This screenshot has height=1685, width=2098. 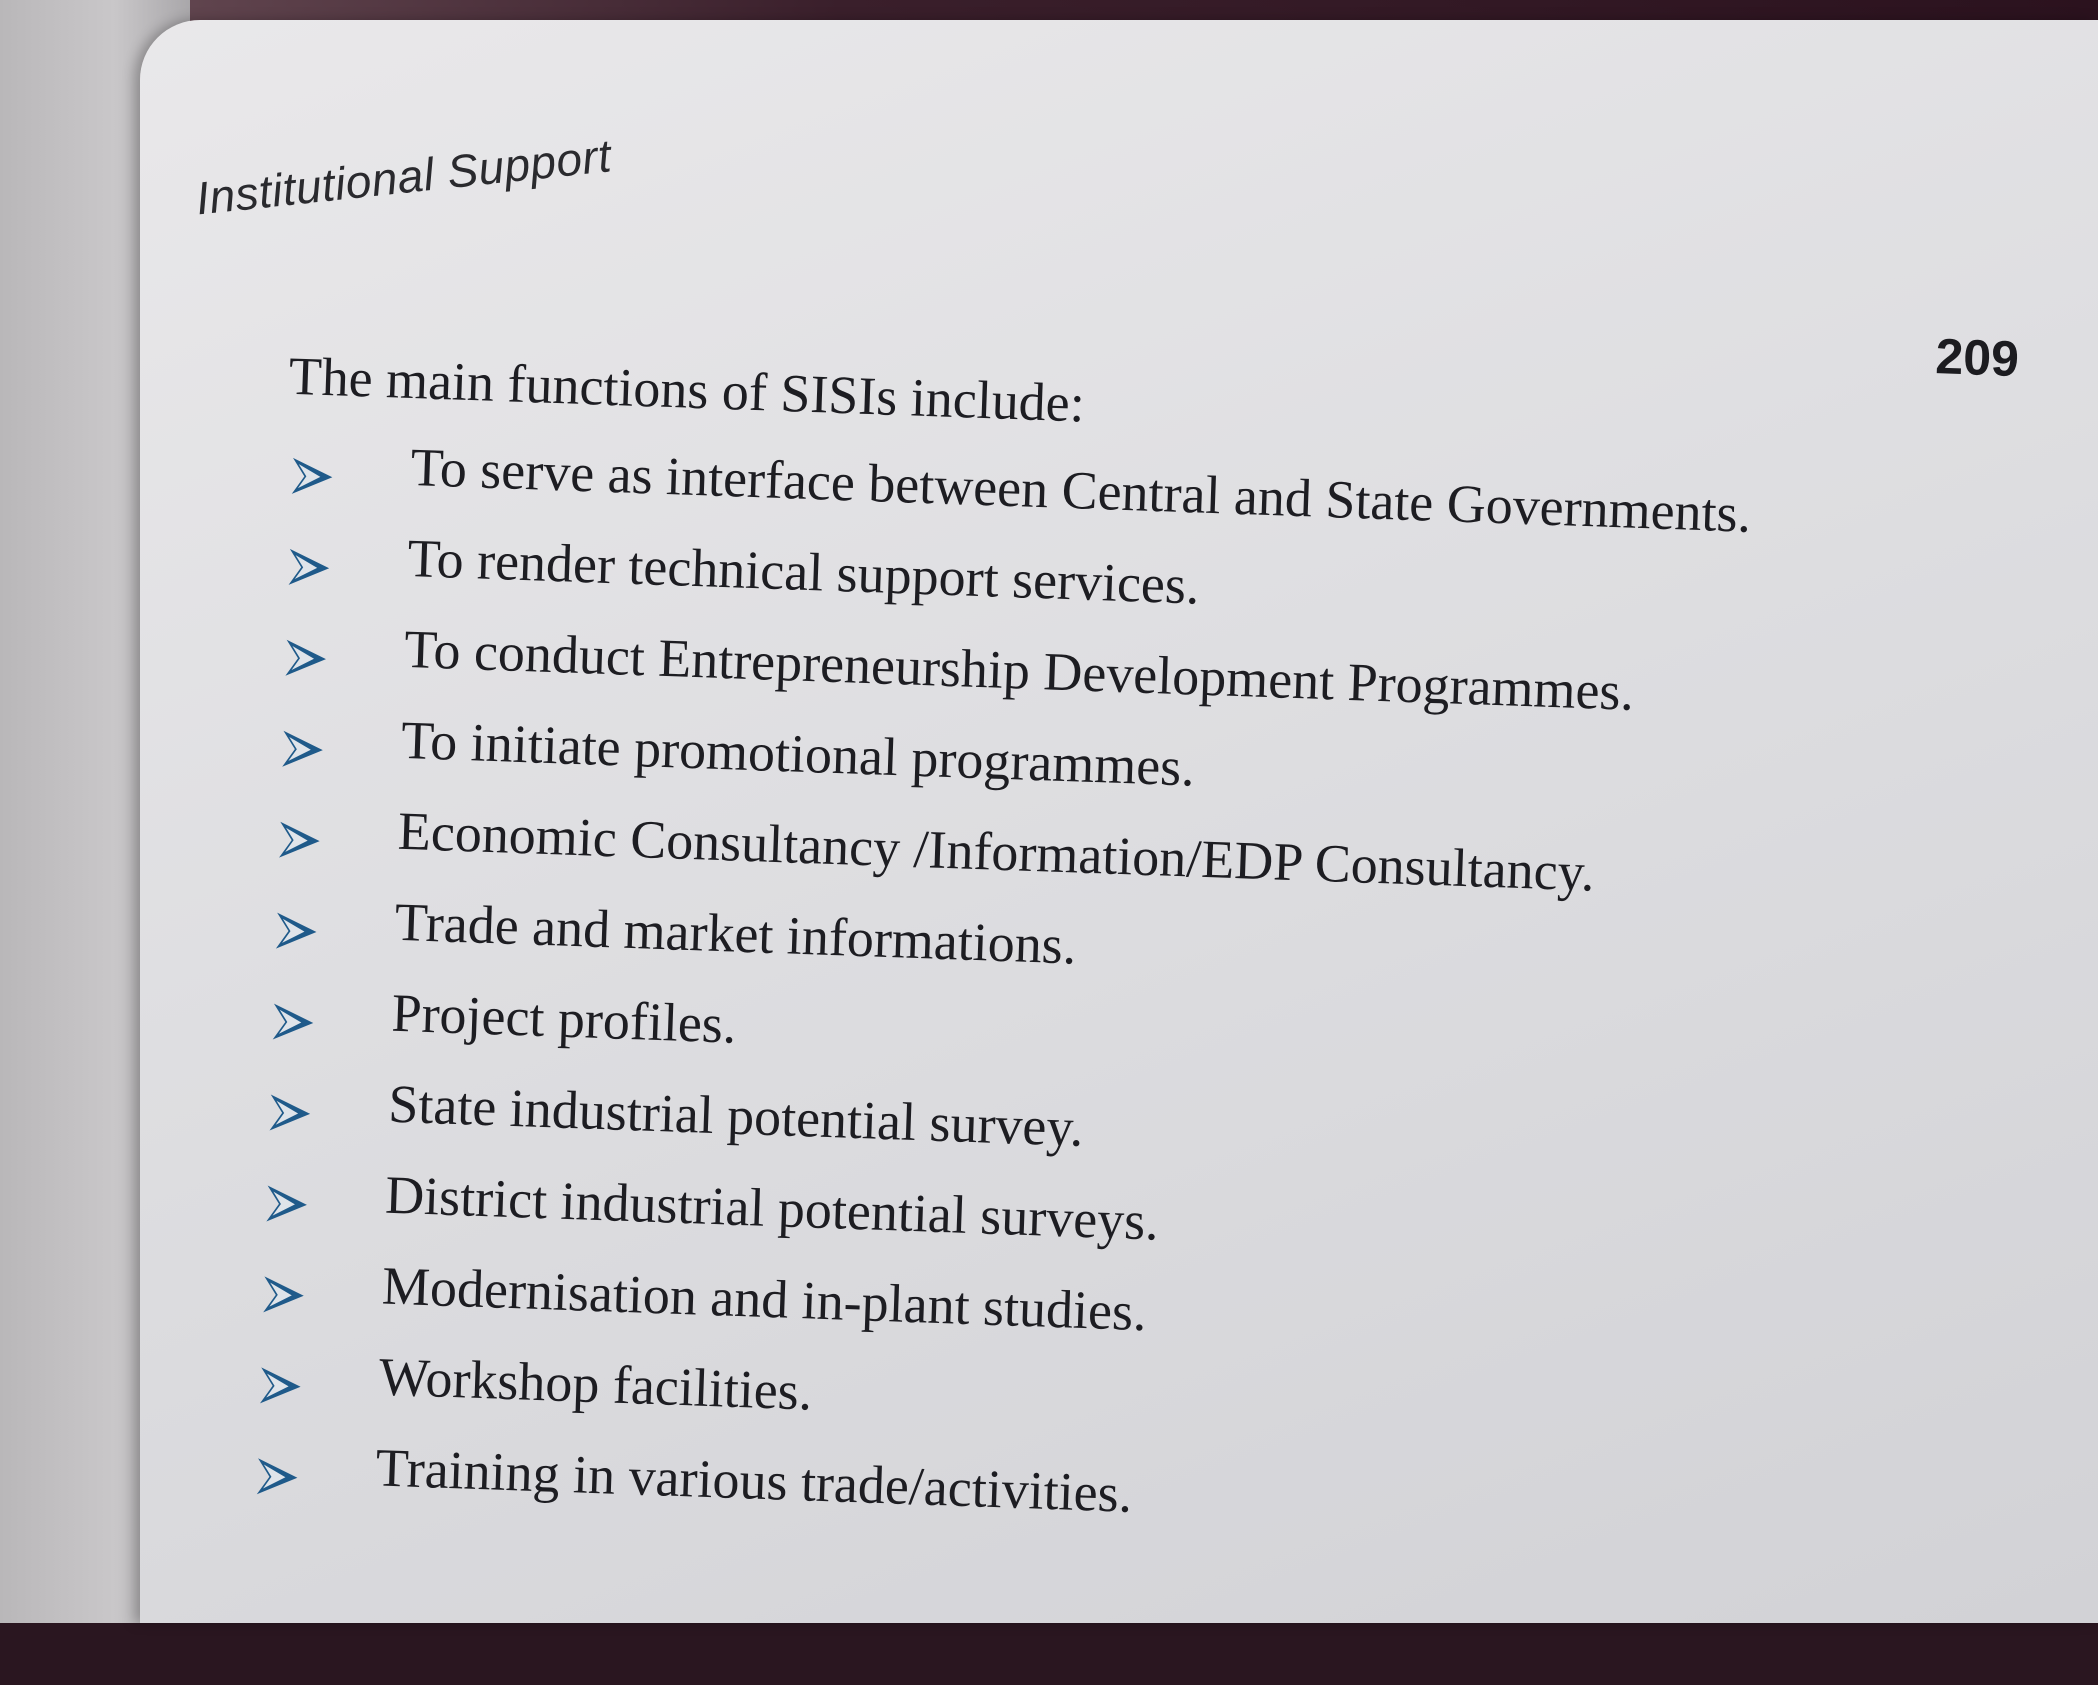 What do you see at coordinates (1061, 1323) in the screenshot?
I see `list-item: Modernisation and in-plant studies.` at bounding box center [1061, 1323].